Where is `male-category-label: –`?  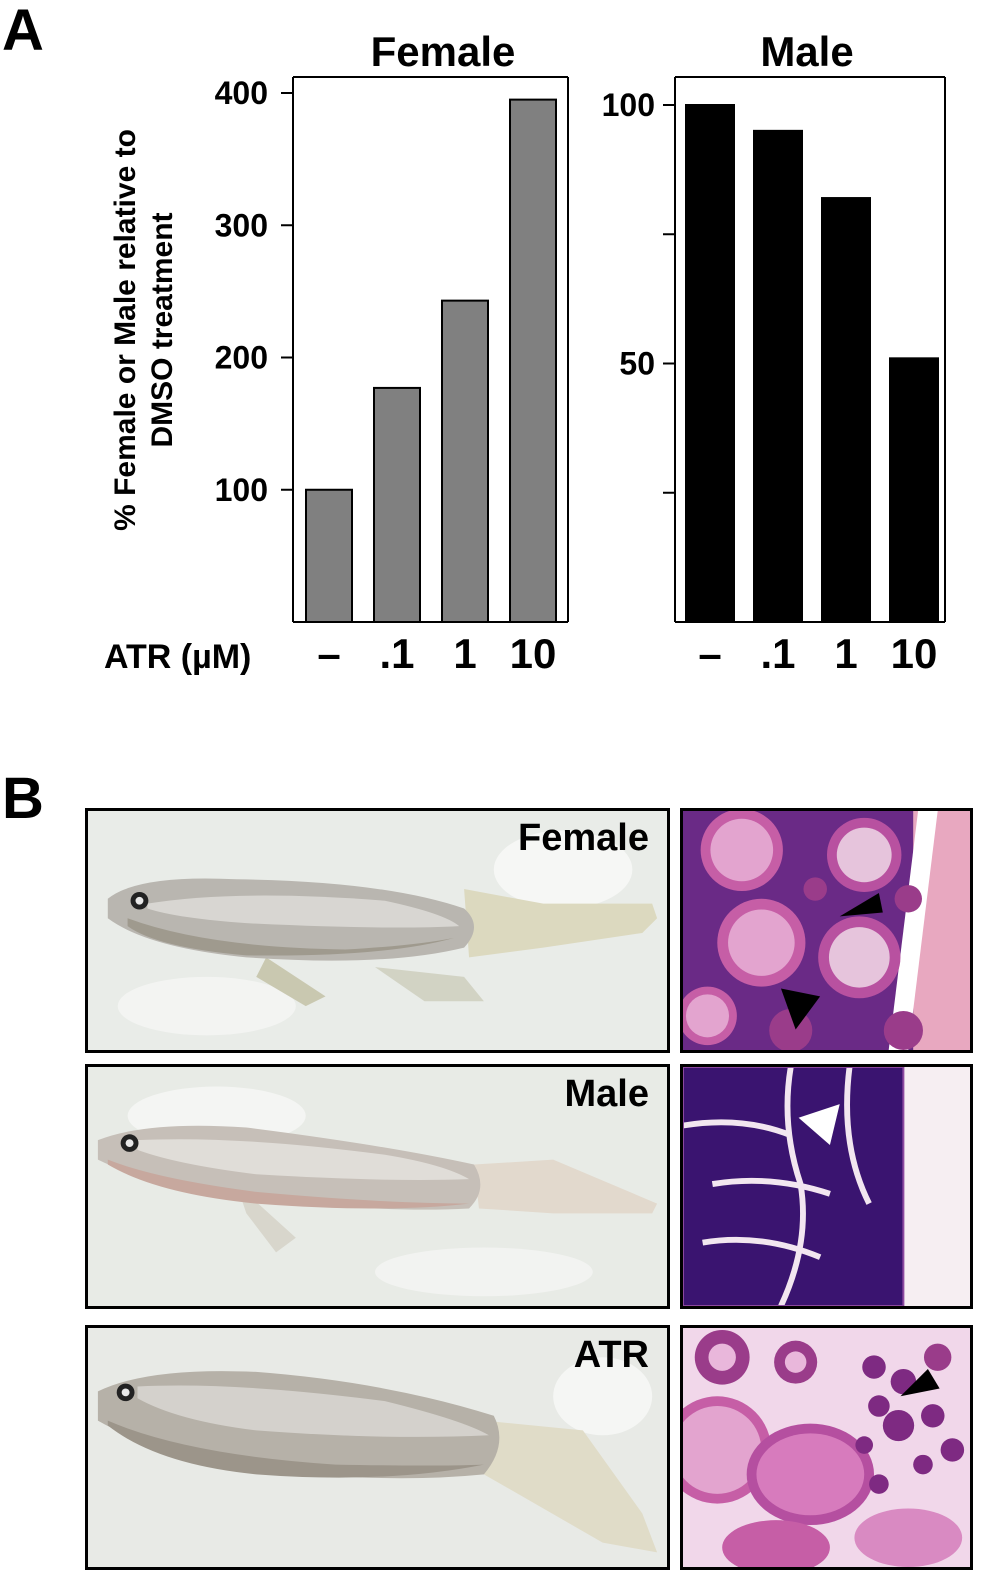 male-category-label: – is located at coordinates (709, 653).